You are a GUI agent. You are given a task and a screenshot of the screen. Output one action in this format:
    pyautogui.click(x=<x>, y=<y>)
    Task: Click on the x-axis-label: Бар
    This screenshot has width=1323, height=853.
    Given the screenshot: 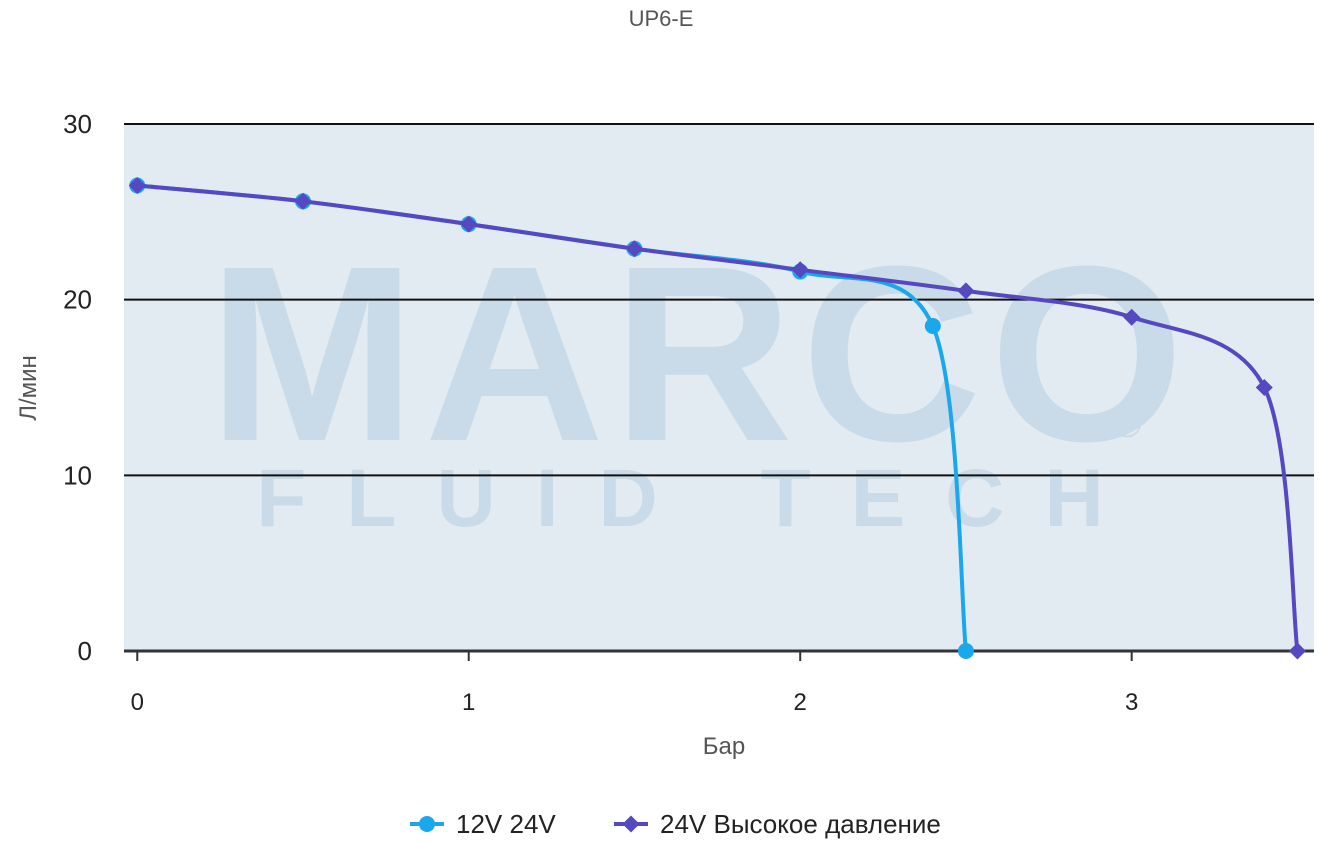 What is the action you would take?
    pyautogui.click(x=724, y=746)
    